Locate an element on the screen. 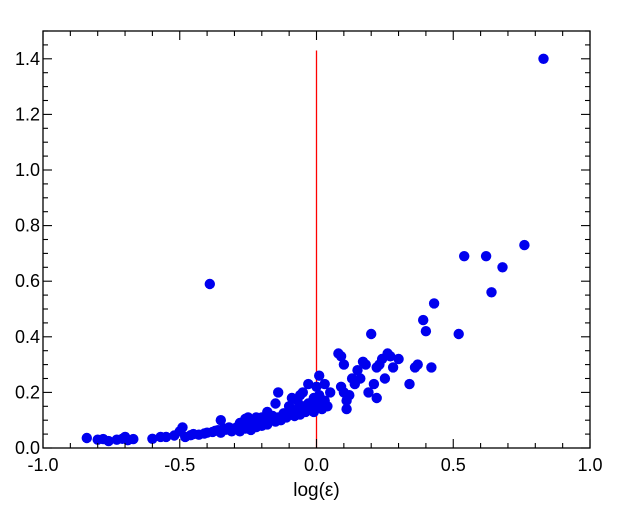 Image resolution: width=628 pixels, height=506 pixels. x-axis-label: log(ε) is located at coordinates (316, 490).